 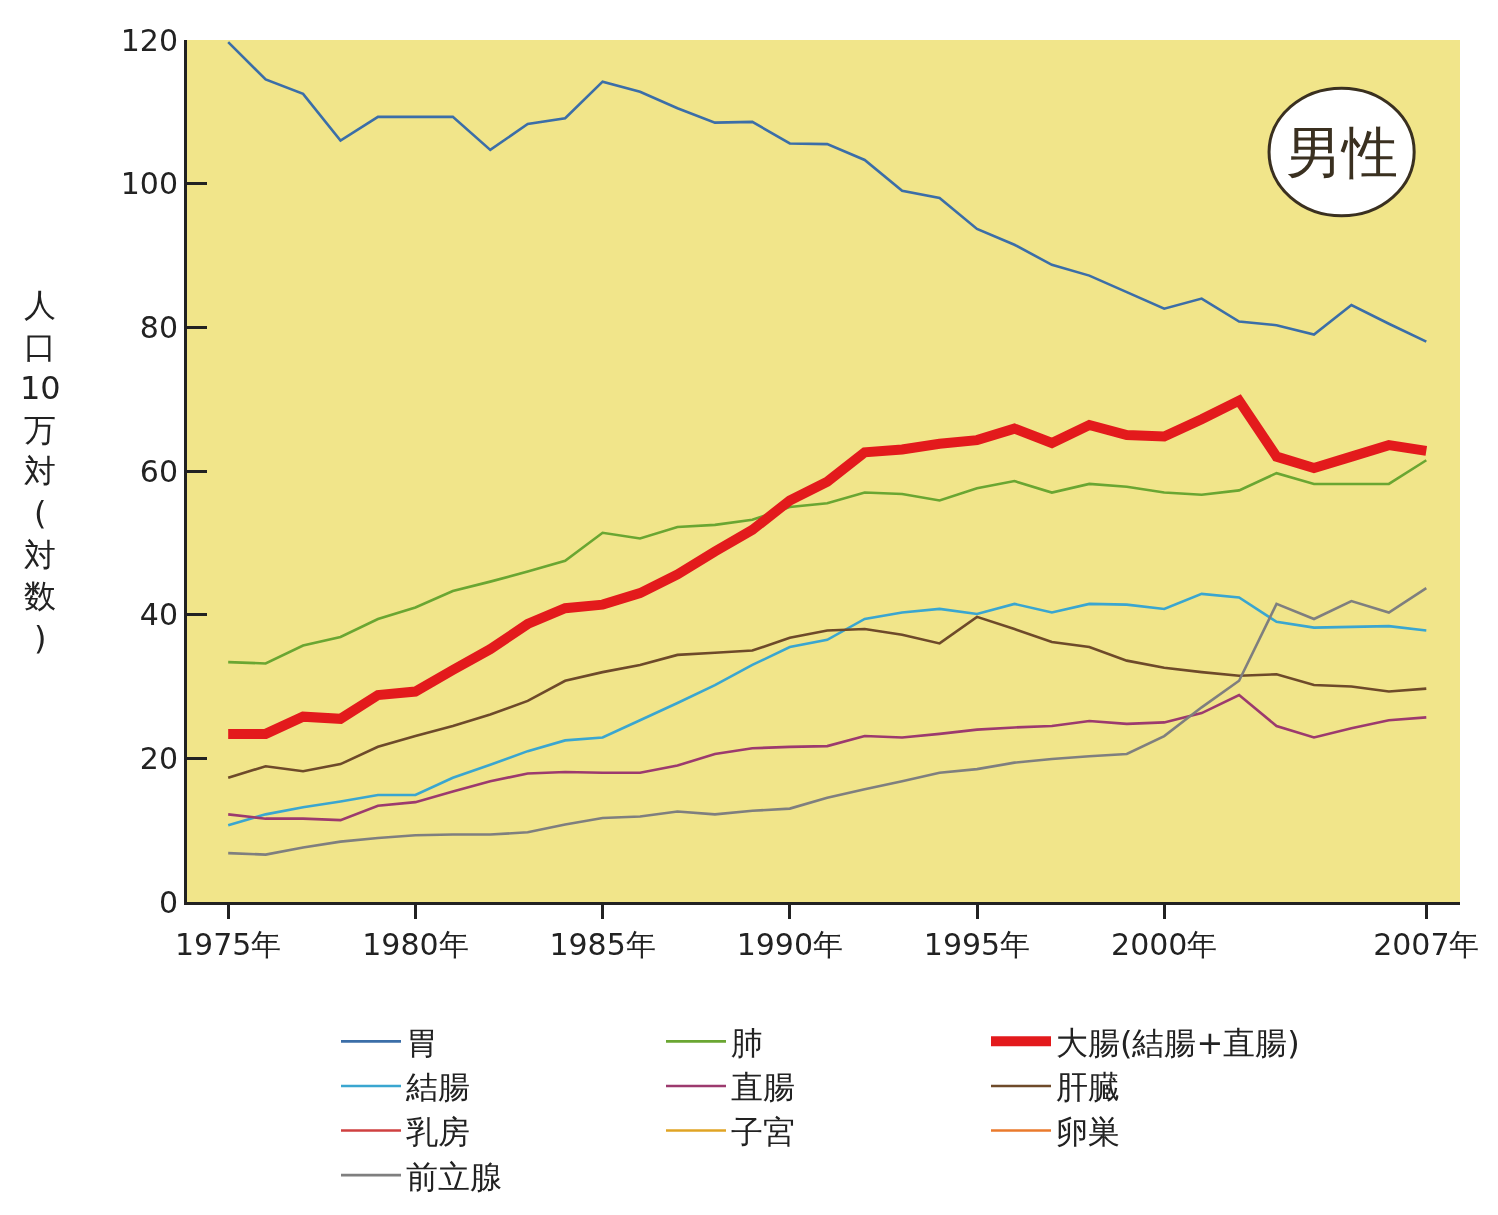 What do you see at coordinates (1426, 944) in the screenshot?
I see `x-tick-label: 2007年` at bounding box center [1426, 944].